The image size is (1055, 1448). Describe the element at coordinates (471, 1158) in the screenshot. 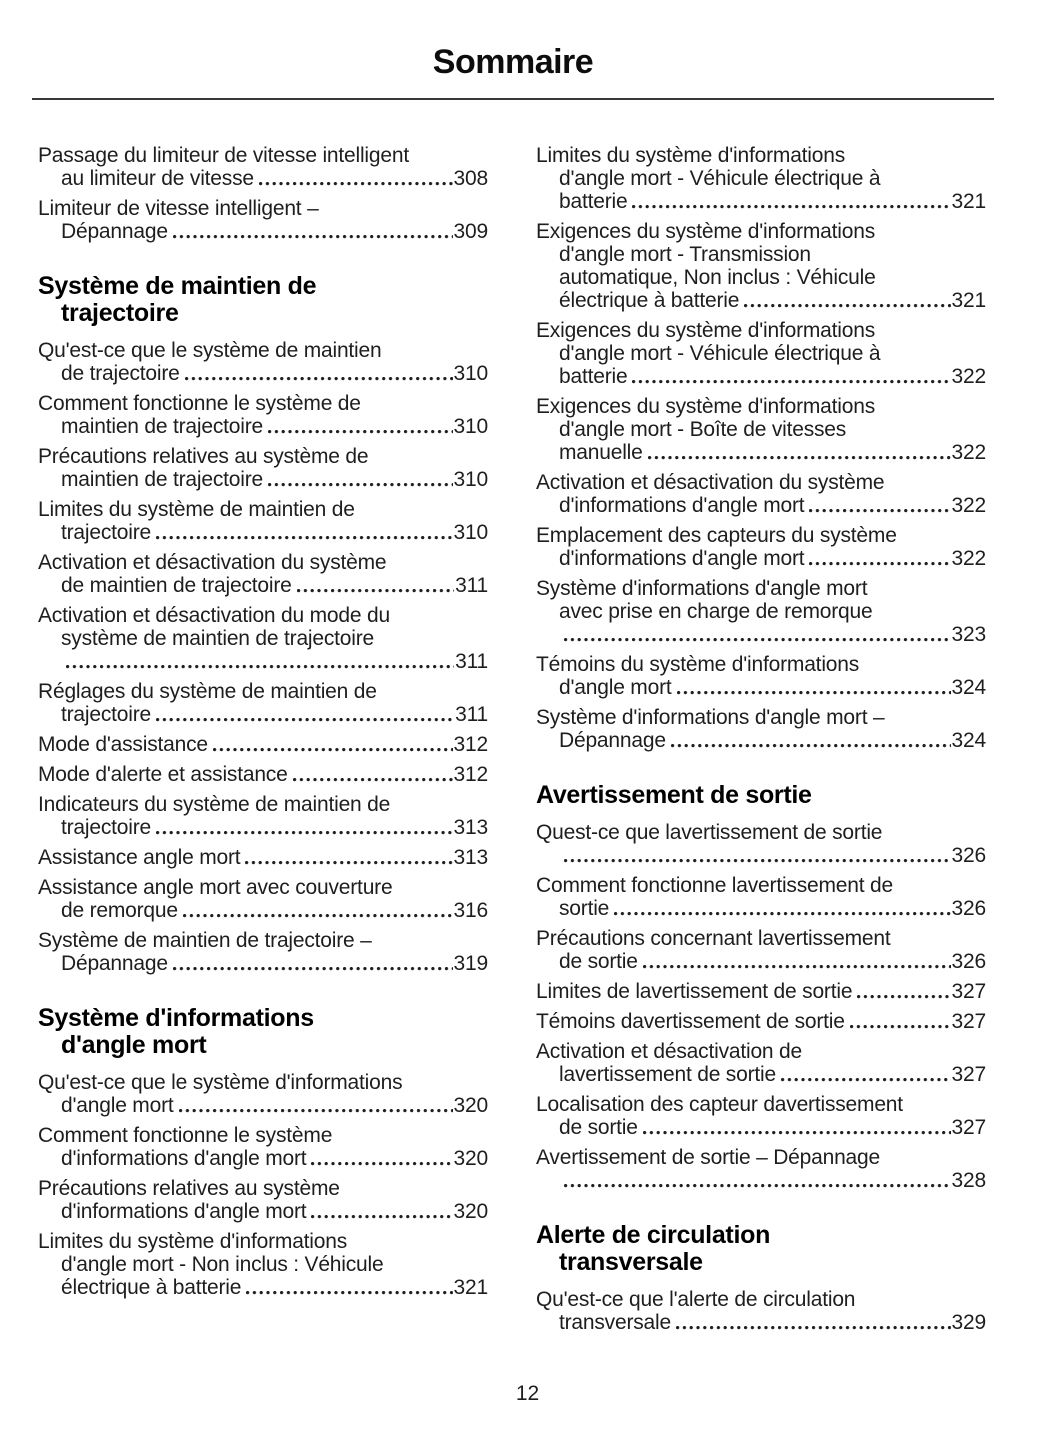

I see `toc-page-number: 320` at that location.